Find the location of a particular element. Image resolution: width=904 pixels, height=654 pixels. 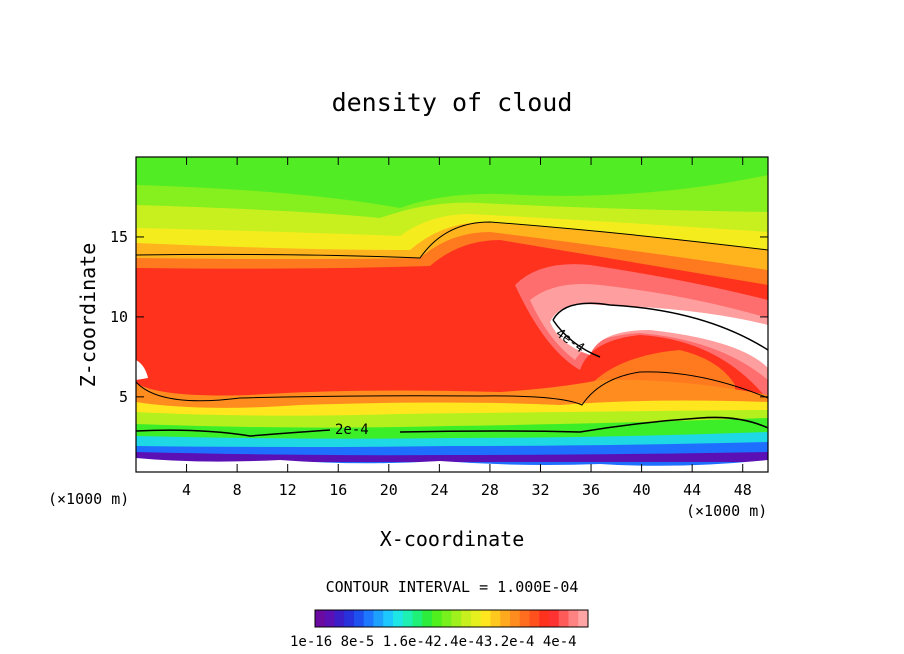

left-core is located at coordinates (142, 370).